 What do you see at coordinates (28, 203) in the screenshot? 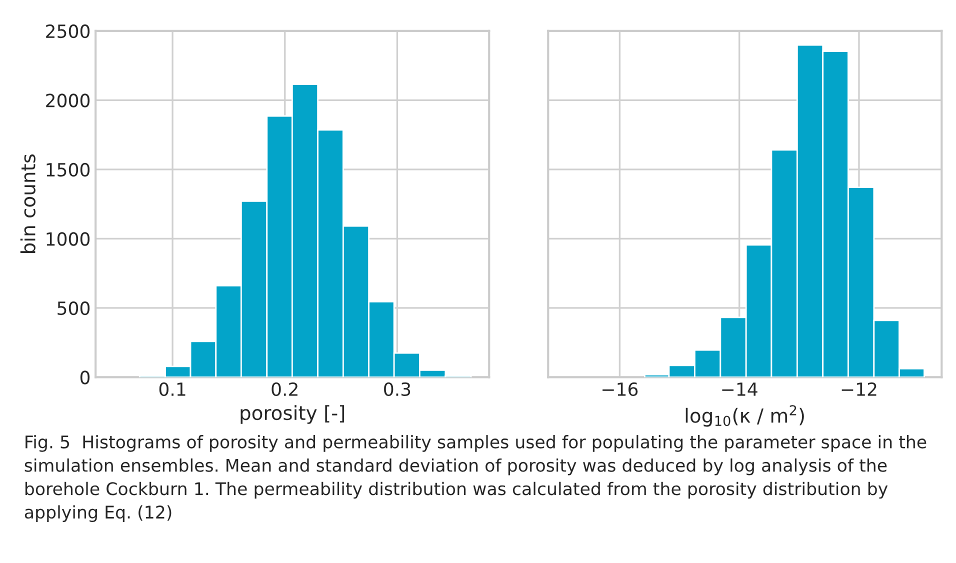
I see `y-axis-title: bin counts` at bounding box center [28, 203].